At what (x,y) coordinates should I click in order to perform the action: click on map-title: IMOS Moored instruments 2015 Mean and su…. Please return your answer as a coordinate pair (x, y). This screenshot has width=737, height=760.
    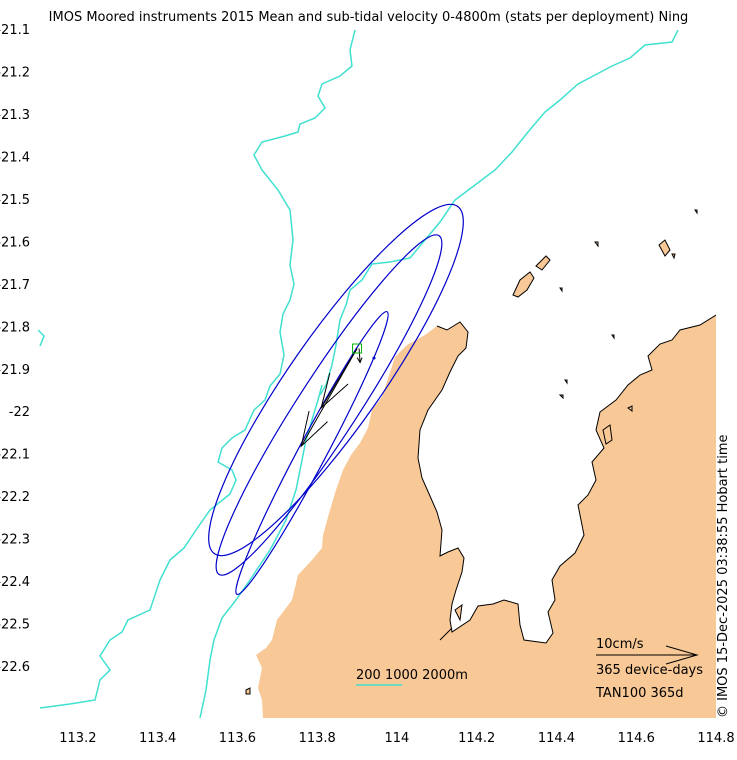
    Looking at the image, I should click on (368, 17).